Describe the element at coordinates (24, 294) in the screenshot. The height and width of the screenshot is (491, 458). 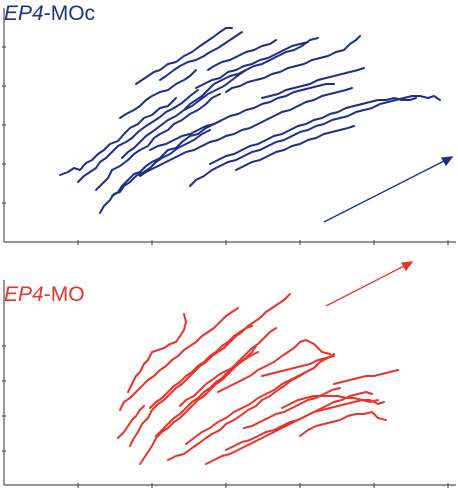
I see `morphant-title-gene: EP4` at that location.